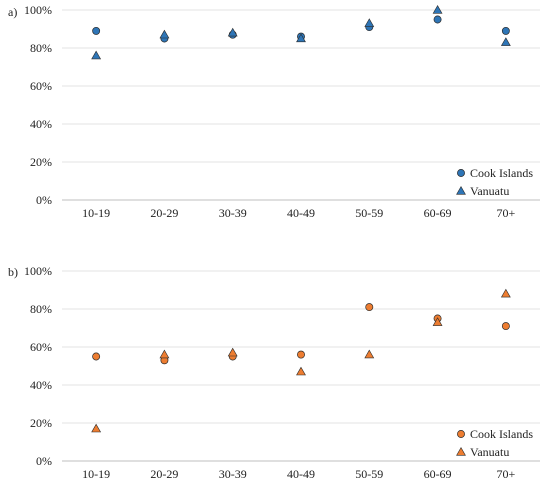 This screenshot has width=550, height=488. I want to click on series-vanuatu, so click(301, 32).